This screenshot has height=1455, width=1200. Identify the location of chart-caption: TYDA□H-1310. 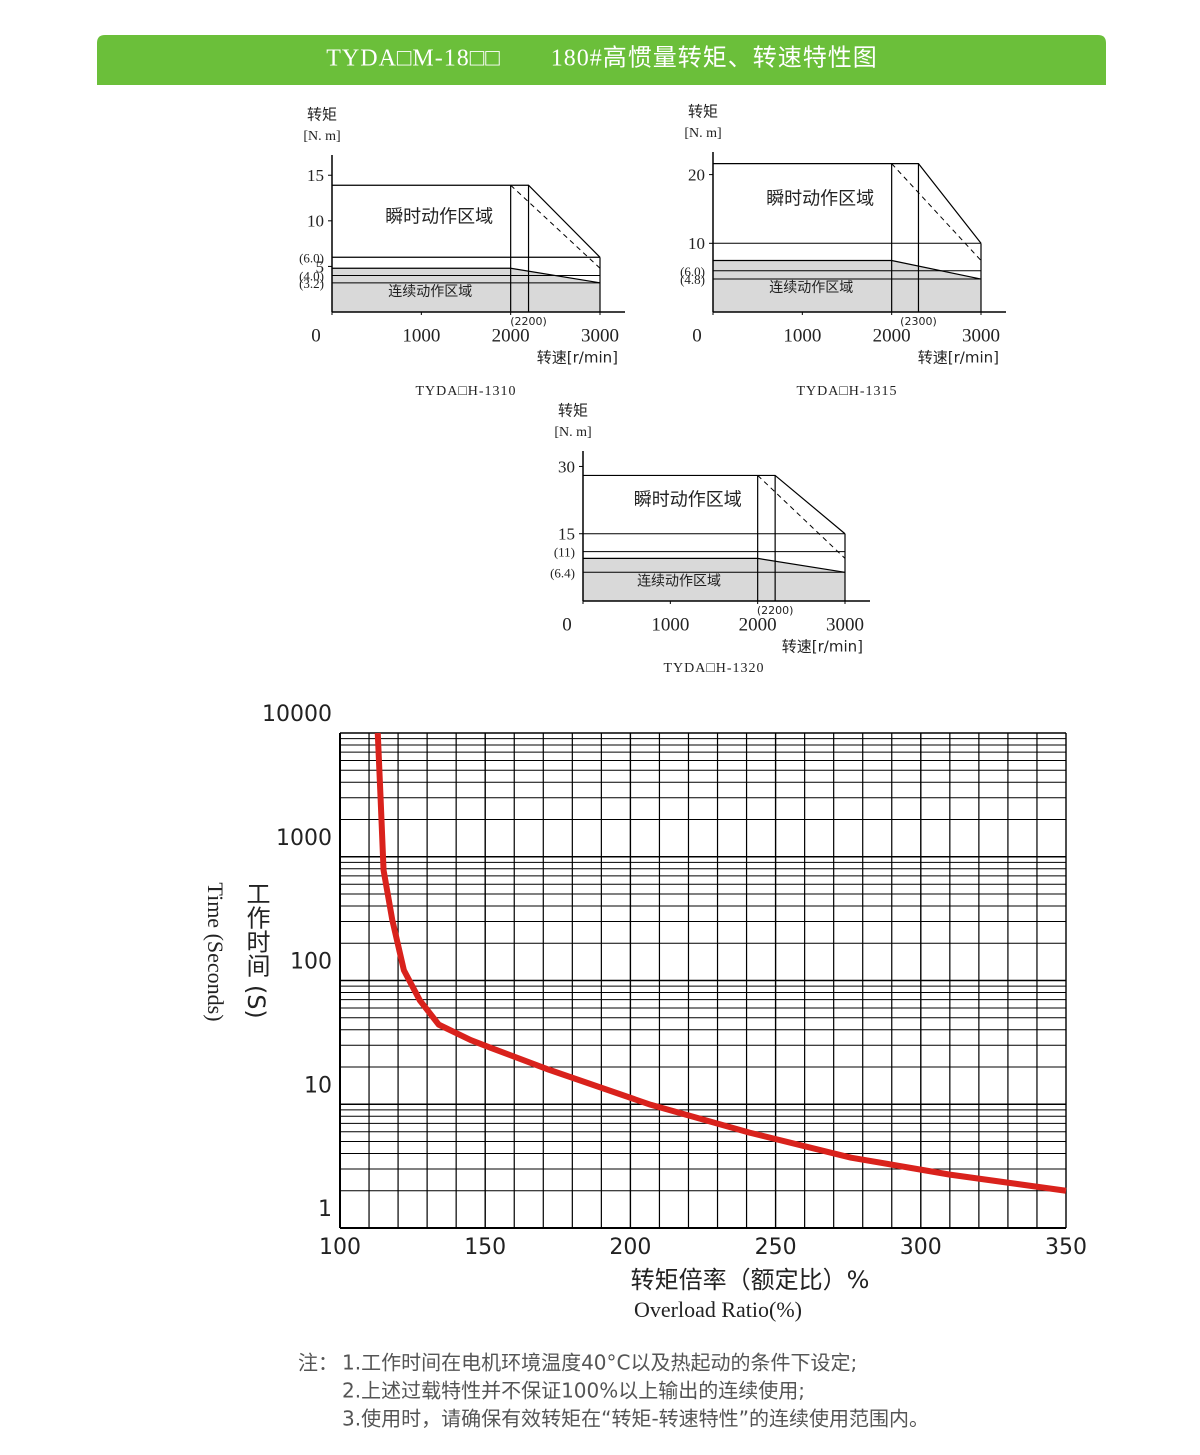
(465, 391).